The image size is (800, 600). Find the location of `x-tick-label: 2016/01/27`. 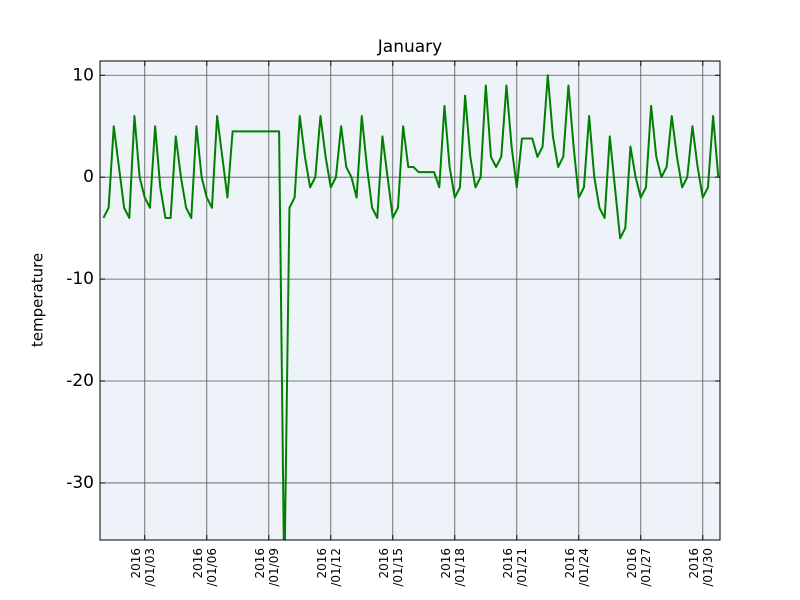

x-tick-label: 2016/01/27 is located at coordinates (638, 567).